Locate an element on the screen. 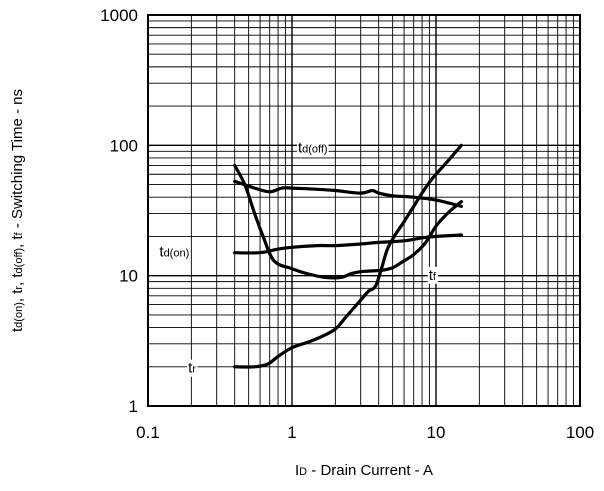 This screenshot has height=491, width=604. x-tick-label: 100 is located at coordinates (580, 432).